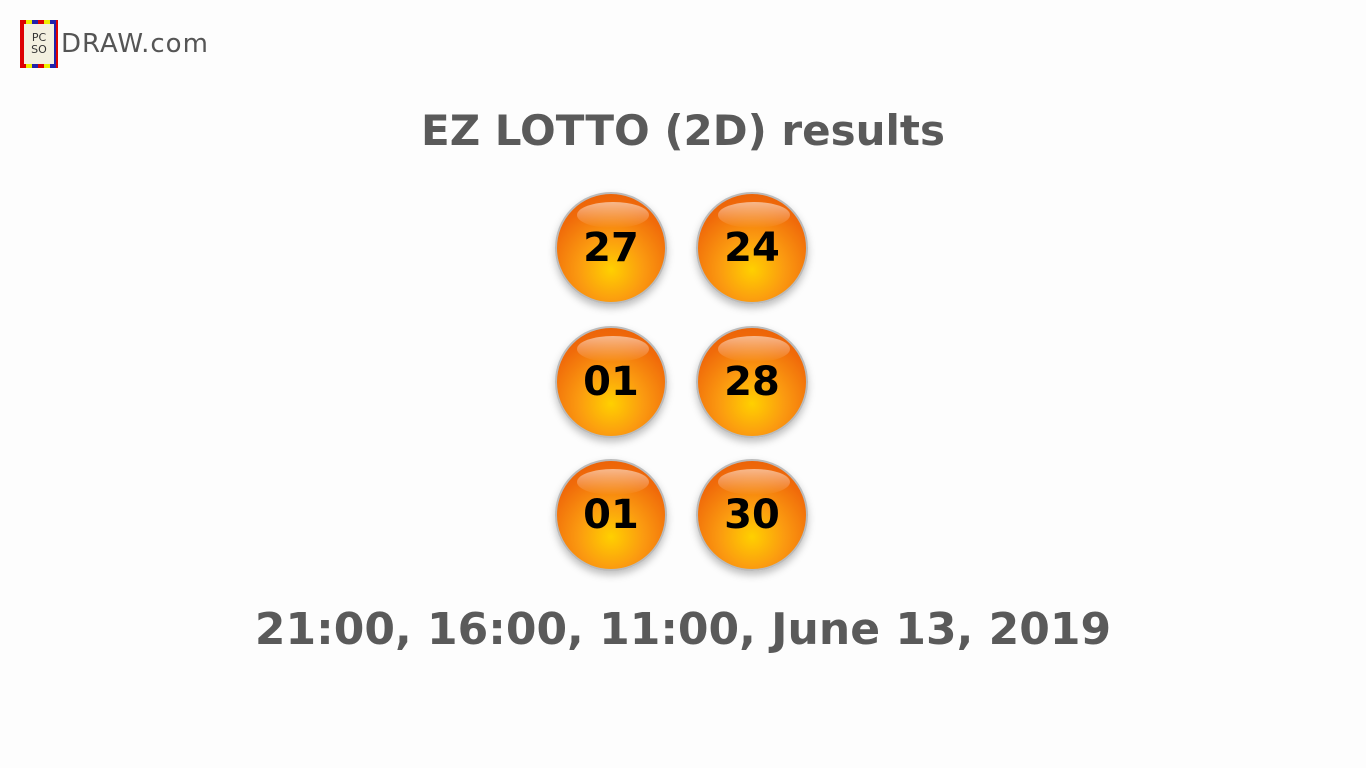 This screenshot has width=1366, height=768. I want to click on site-logo: PC SO DRAW.com, so click(114, 44).